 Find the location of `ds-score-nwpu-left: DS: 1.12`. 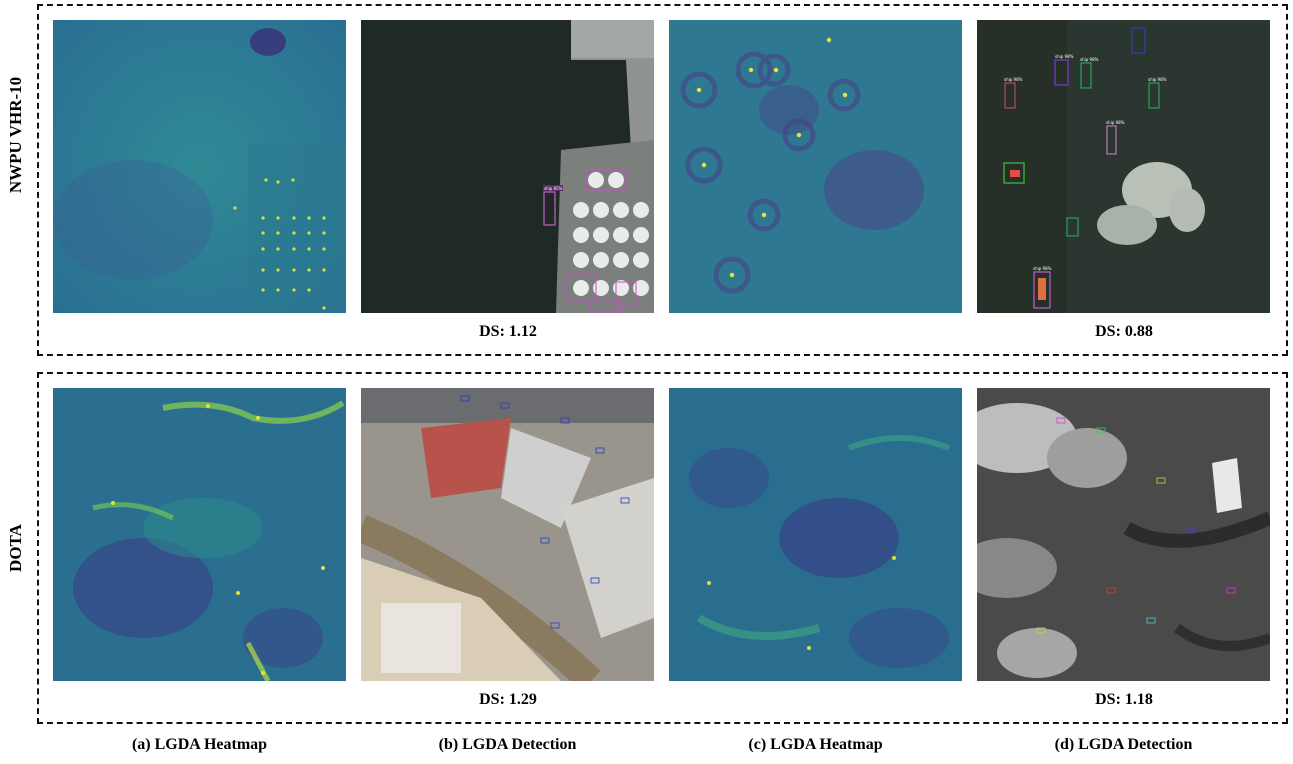

ds-score-nwpu-left: DS: 1.12 is located at coordinates (508, 331).